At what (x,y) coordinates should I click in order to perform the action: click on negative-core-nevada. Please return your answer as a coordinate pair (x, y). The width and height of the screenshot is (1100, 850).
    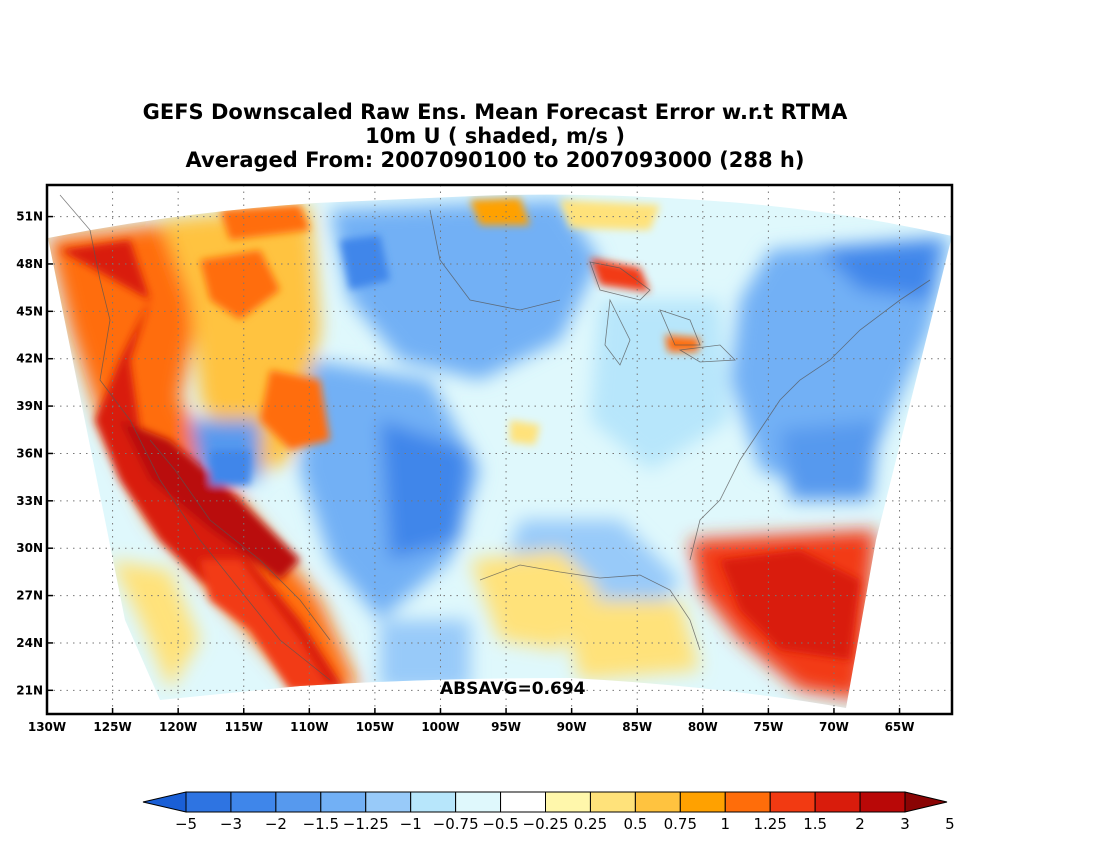
    Looking at the image, I should click on (230, 467).